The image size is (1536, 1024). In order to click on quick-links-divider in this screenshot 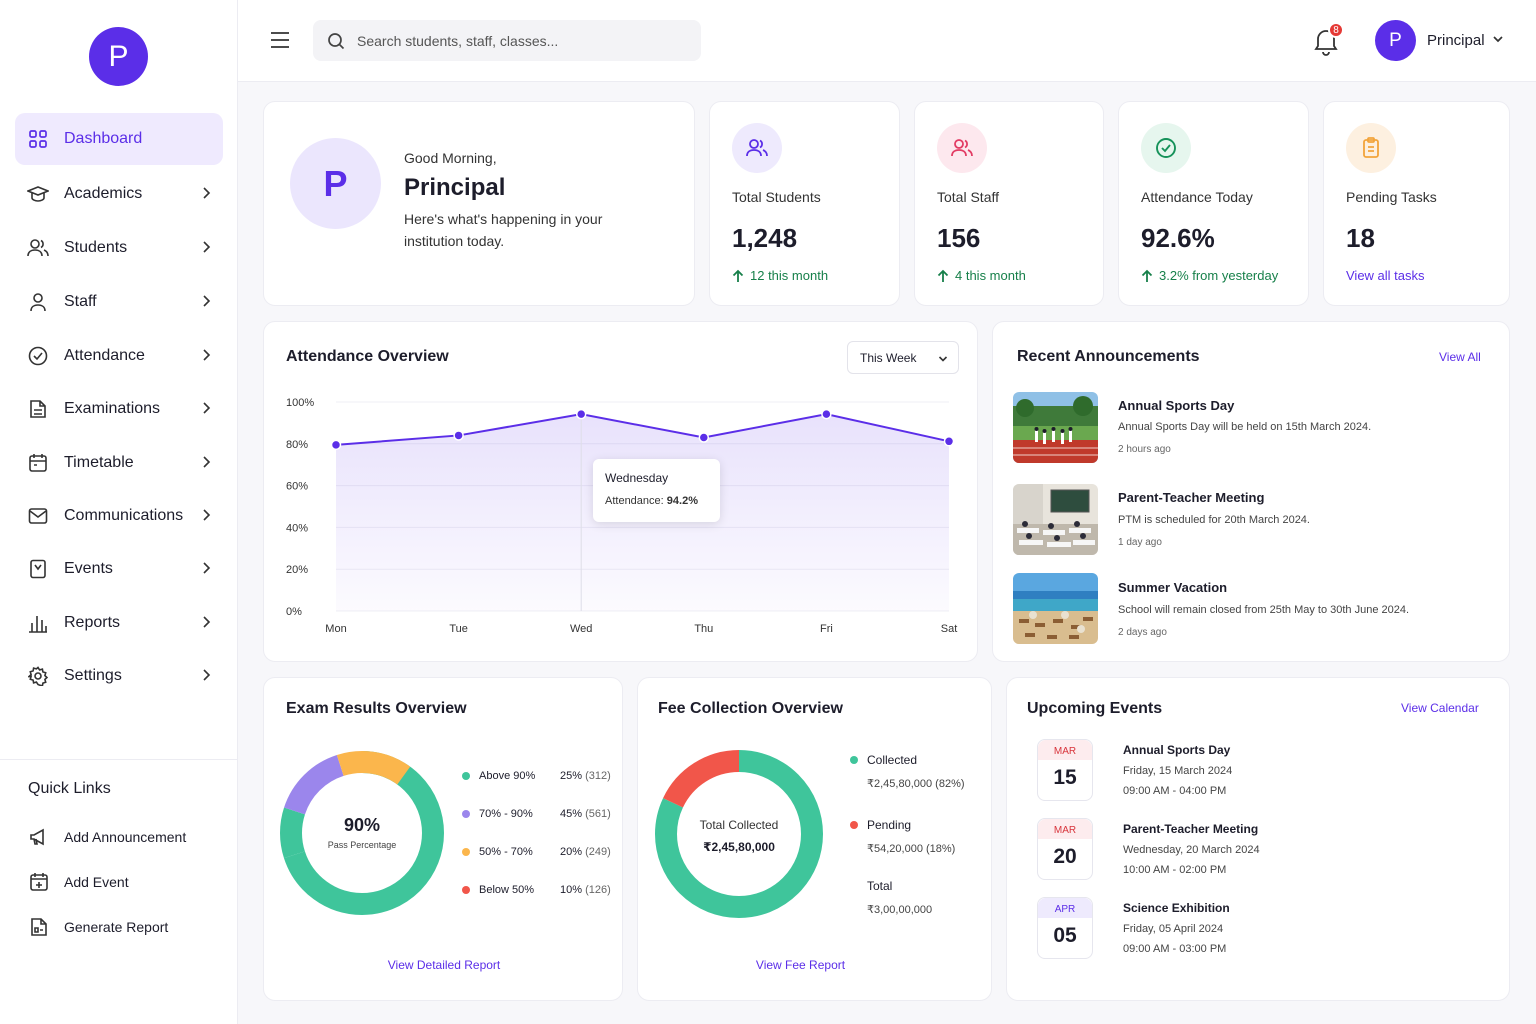, I will do `click(119, 759)`.